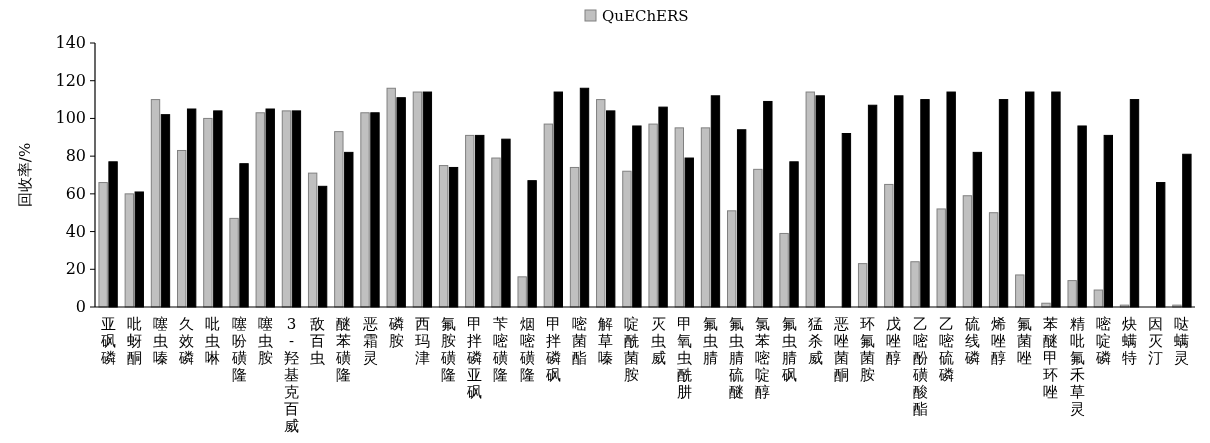  What do you see at coordinates (788, 349) in the screenshot?
I see `x-tick-label: 氟虫腈砜` at bounding box center [788, 349].